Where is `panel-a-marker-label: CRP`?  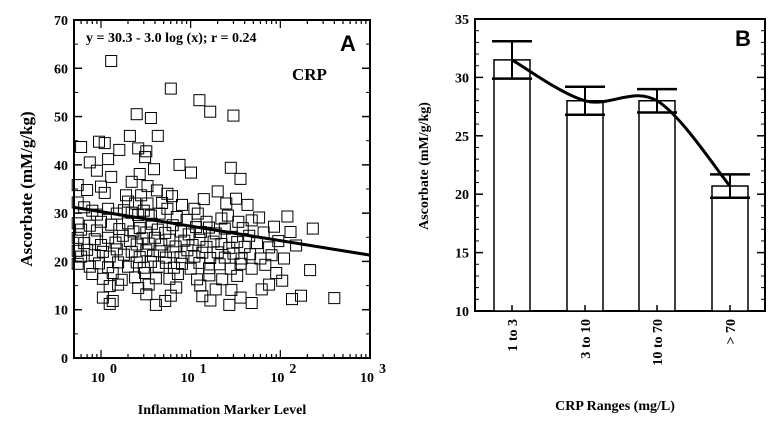 panel-a-marker-label: CRP is located at coordinates (309, 74).